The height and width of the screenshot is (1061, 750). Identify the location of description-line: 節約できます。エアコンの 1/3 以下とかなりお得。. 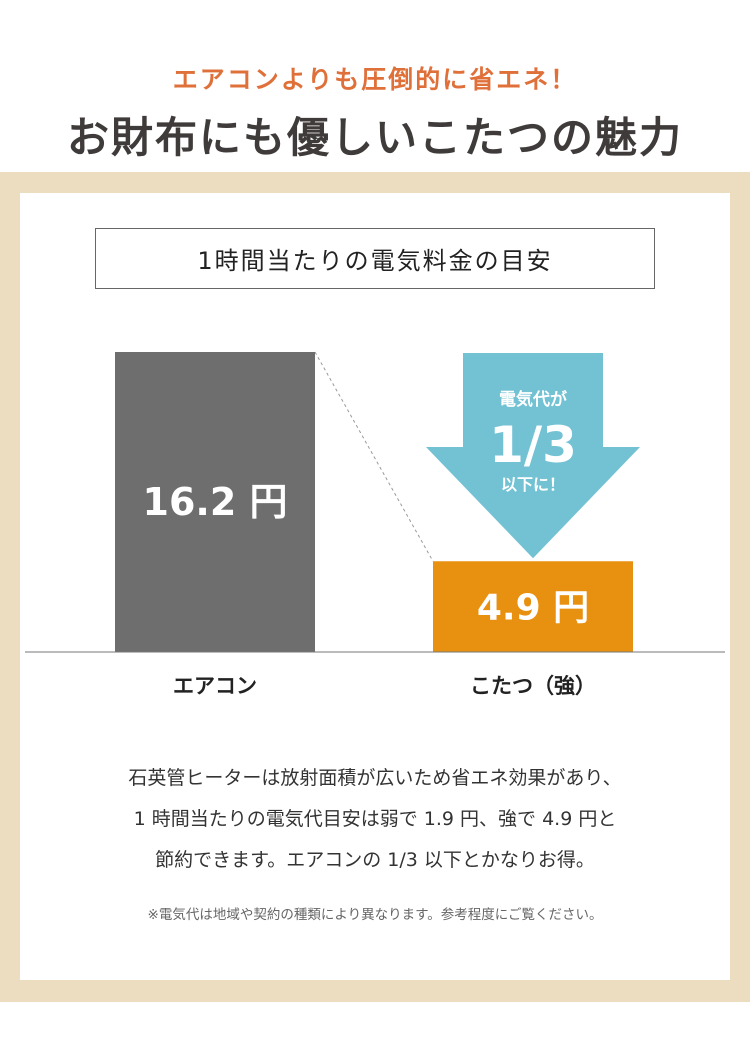
(375, 860).